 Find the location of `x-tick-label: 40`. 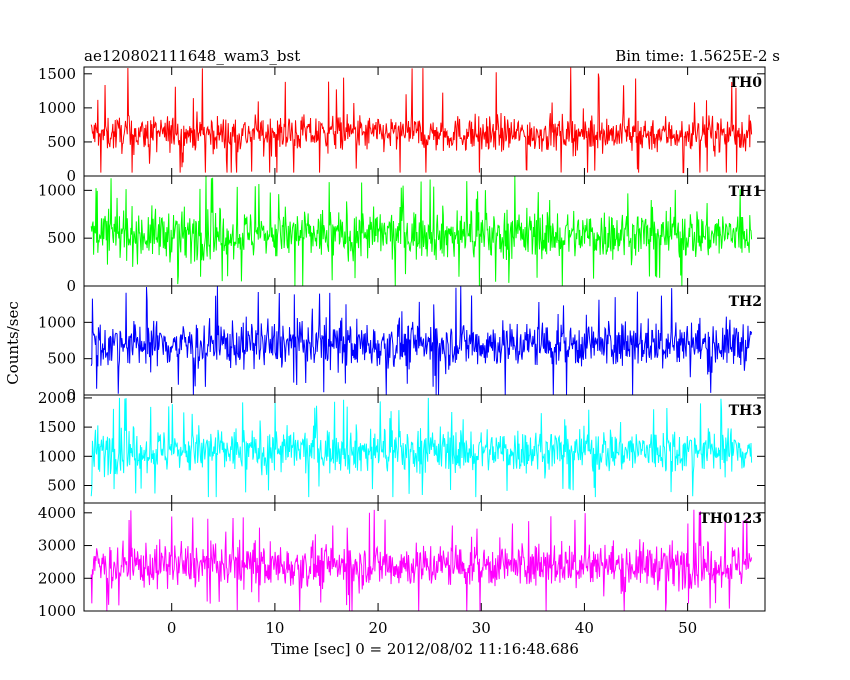

x-tick-label: 40 is located at coordinates (584, 628).